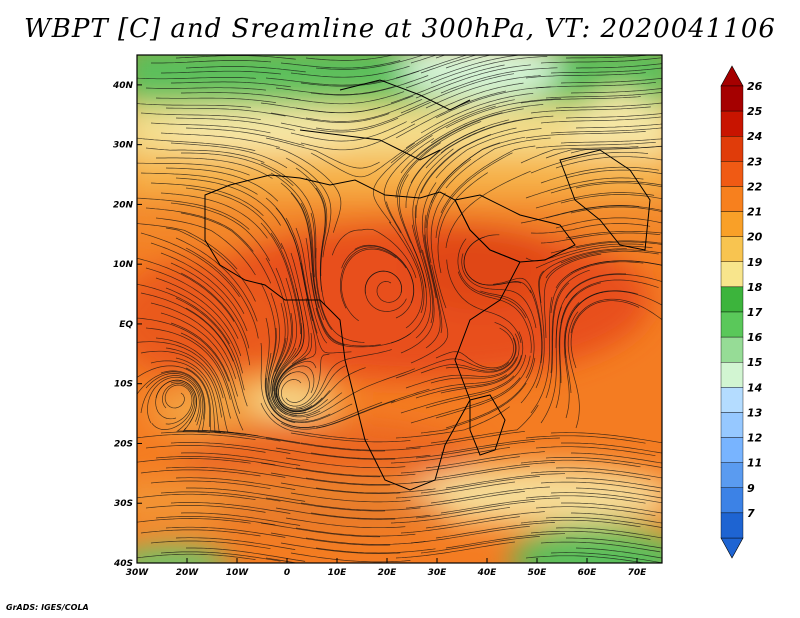  What do you see at coordinates (538, 573) in the screenshot?
I see `lon-tick-label: 50E` at bounding box center [538, 573].